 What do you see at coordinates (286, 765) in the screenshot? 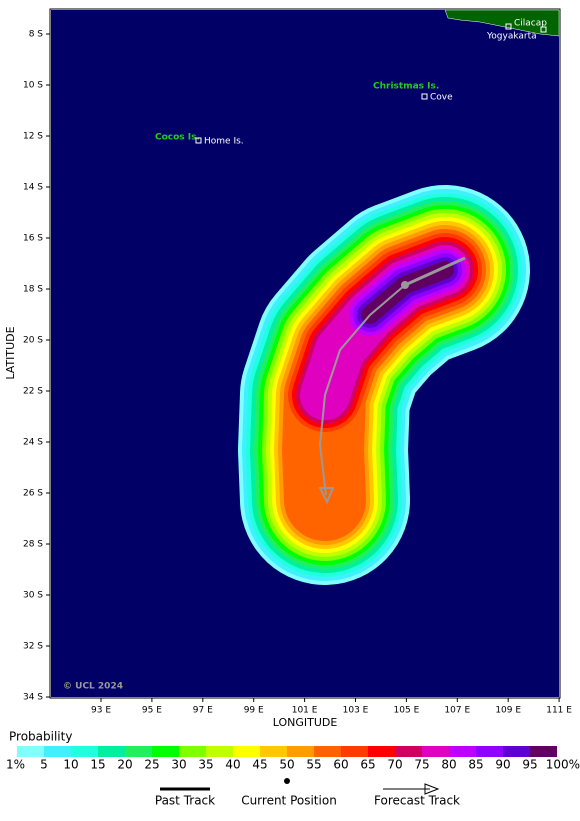
I see `colorbar-label: 50` at bounding box center [286, 765].